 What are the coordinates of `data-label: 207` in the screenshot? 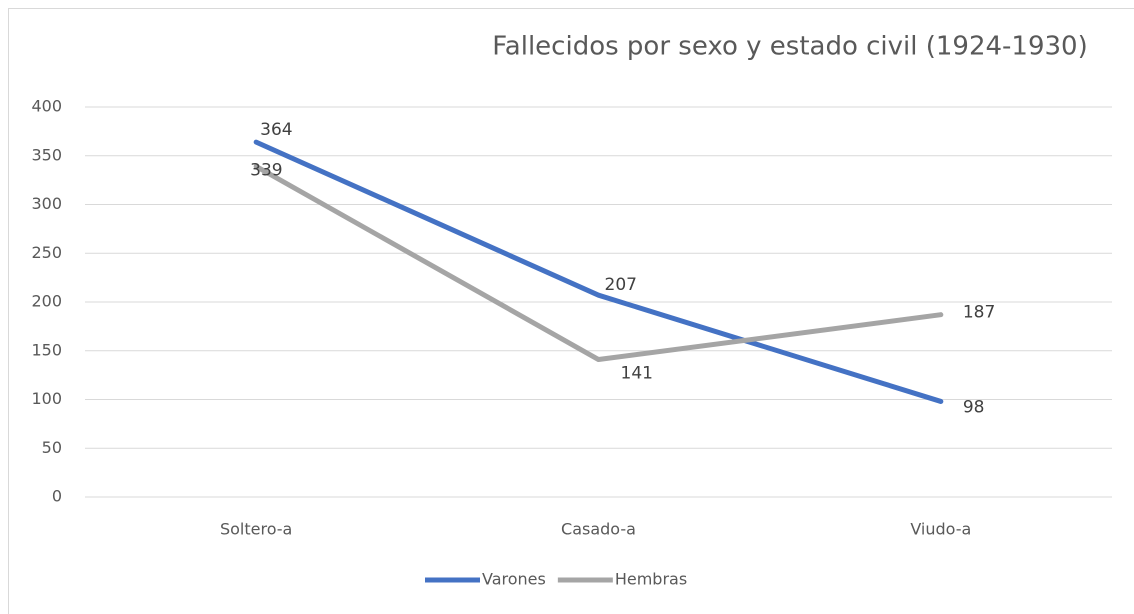 It's located at (621, 285).